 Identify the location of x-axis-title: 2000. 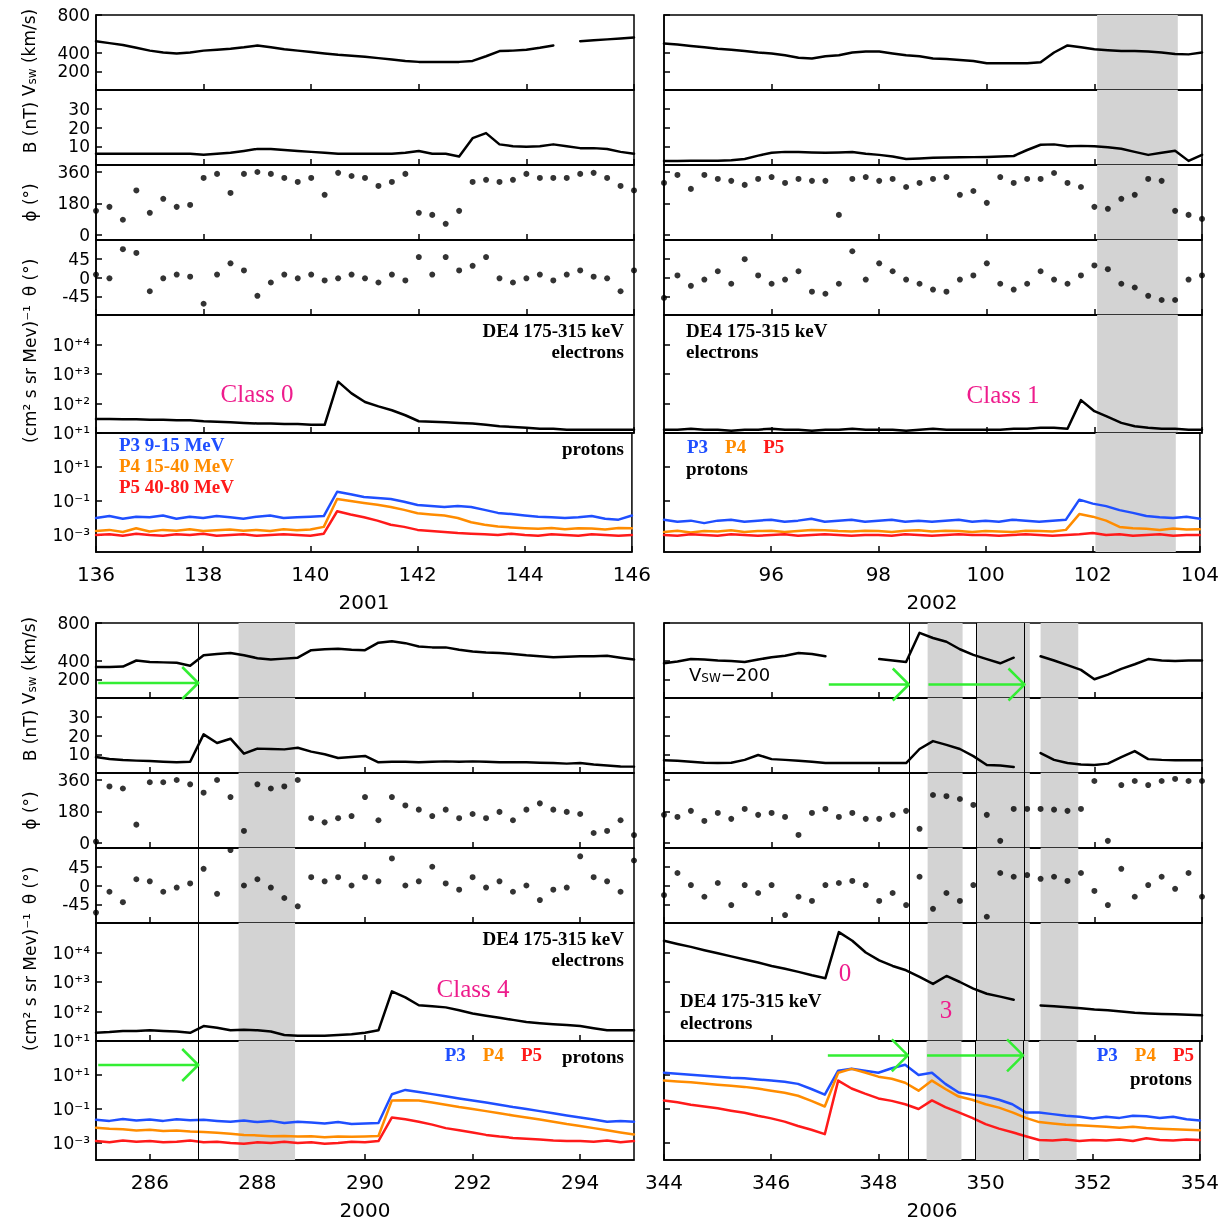
(365, 1208).